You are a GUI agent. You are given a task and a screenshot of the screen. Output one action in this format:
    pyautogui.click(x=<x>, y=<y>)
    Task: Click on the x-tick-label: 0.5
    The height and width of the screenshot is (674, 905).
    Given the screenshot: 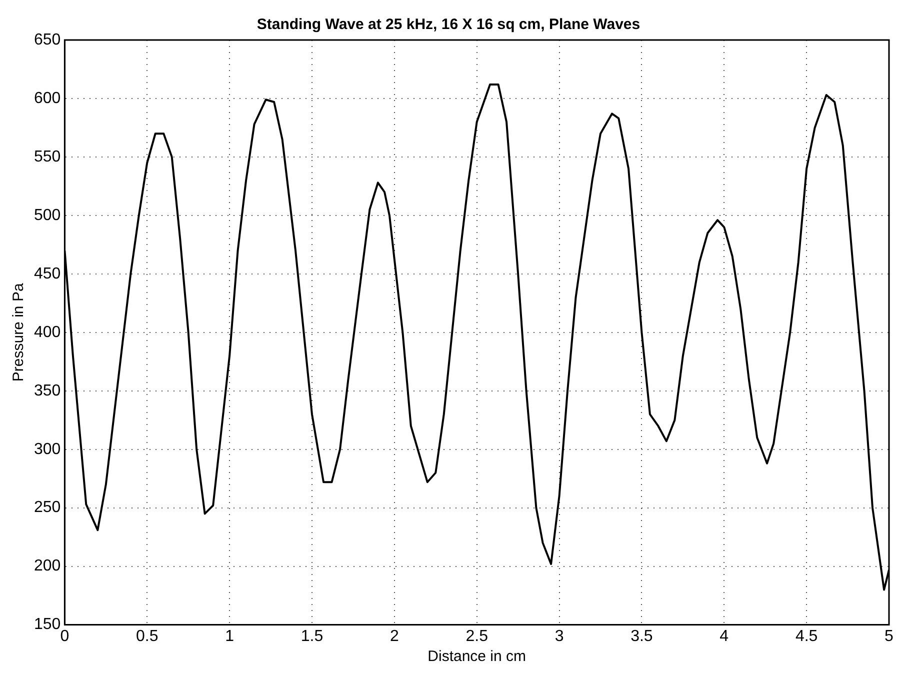 What is the action you would take?
    pyautogui.click(x=147, y=636)
    